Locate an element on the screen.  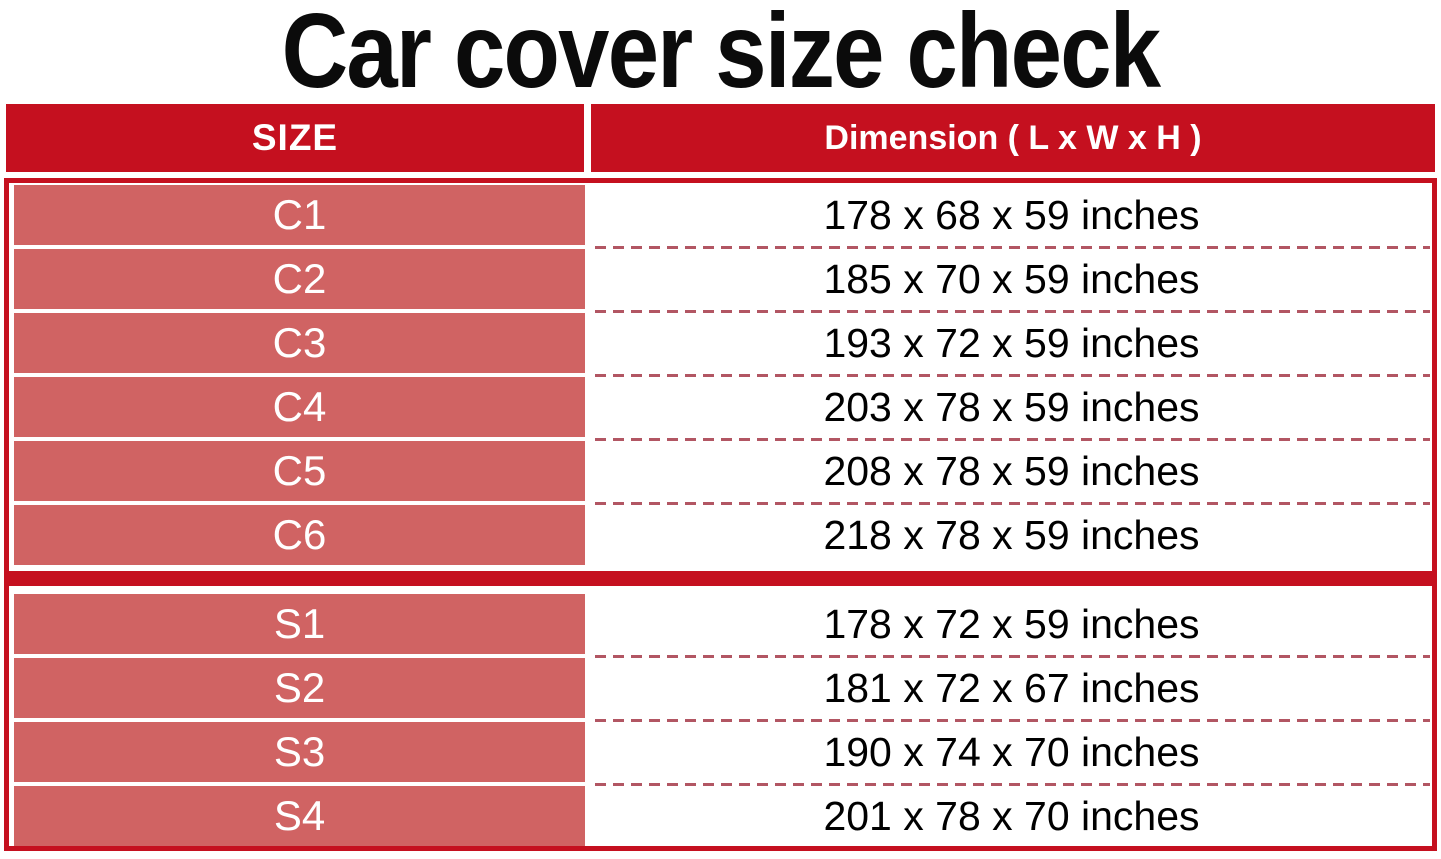
table-row: C1 178 x 68 x 59 inches is located at coordinates (723, 217).